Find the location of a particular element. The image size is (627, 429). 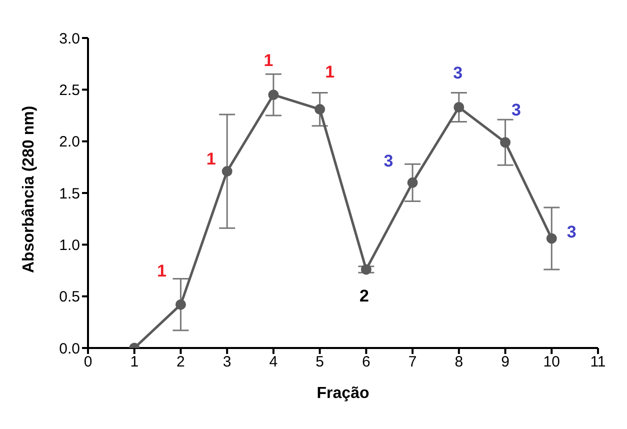

x-tick-label: 7 is located at coordinates (412, 362).